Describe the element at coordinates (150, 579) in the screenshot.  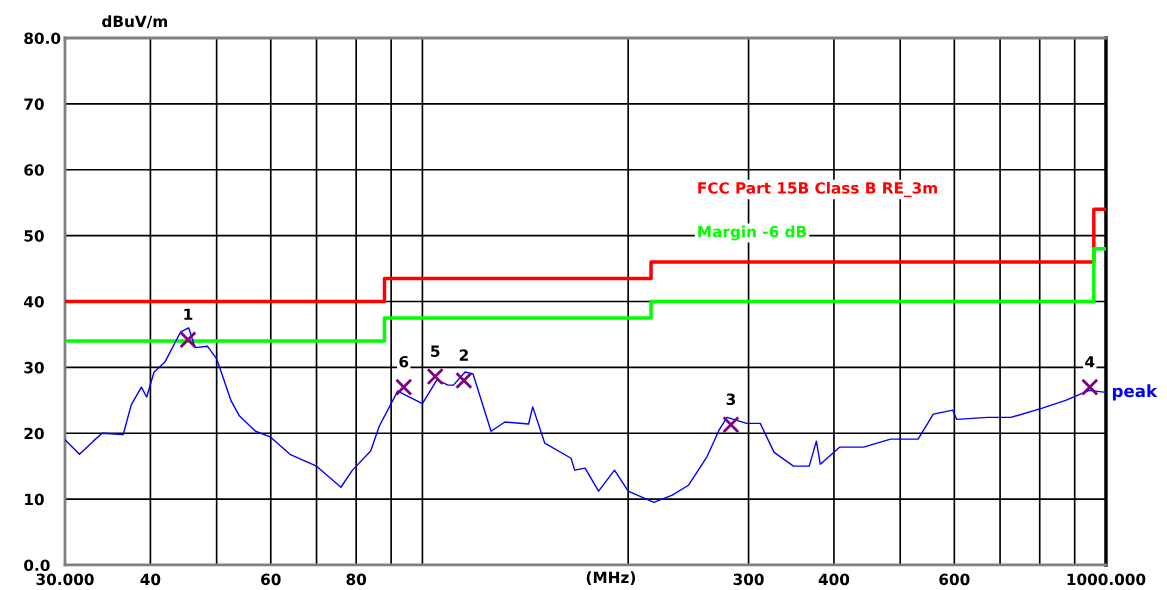
I see `x-tick-label: 40` at that location.